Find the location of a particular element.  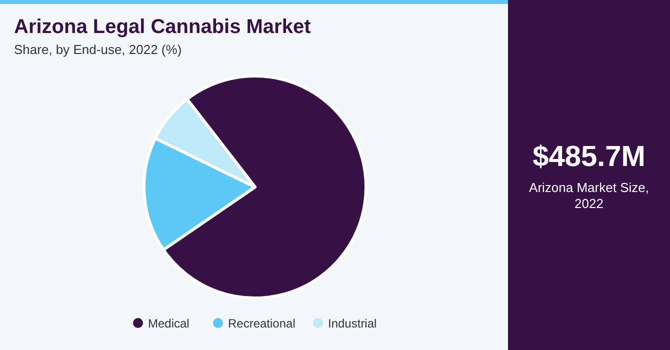

legend-label: Recreational is located at coordinates (262, 323).